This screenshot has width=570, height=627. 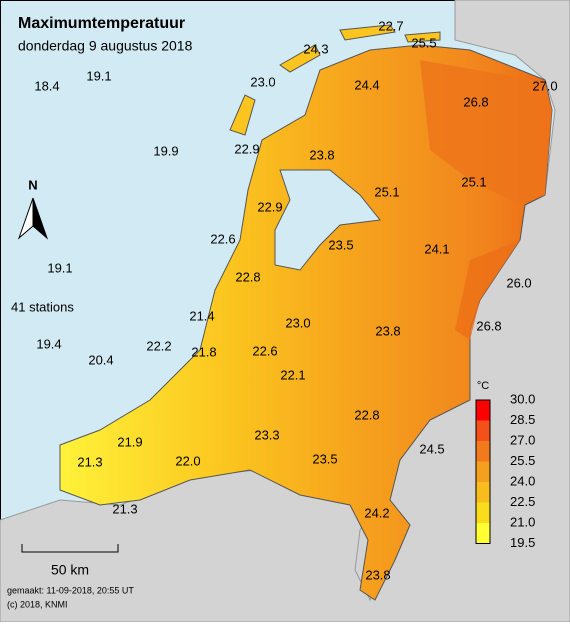 I want to click on legend: °C 30.0 28.5 27.0 25.5 24.0 22.5 21.0 19.5, so click(x=505, y=465).